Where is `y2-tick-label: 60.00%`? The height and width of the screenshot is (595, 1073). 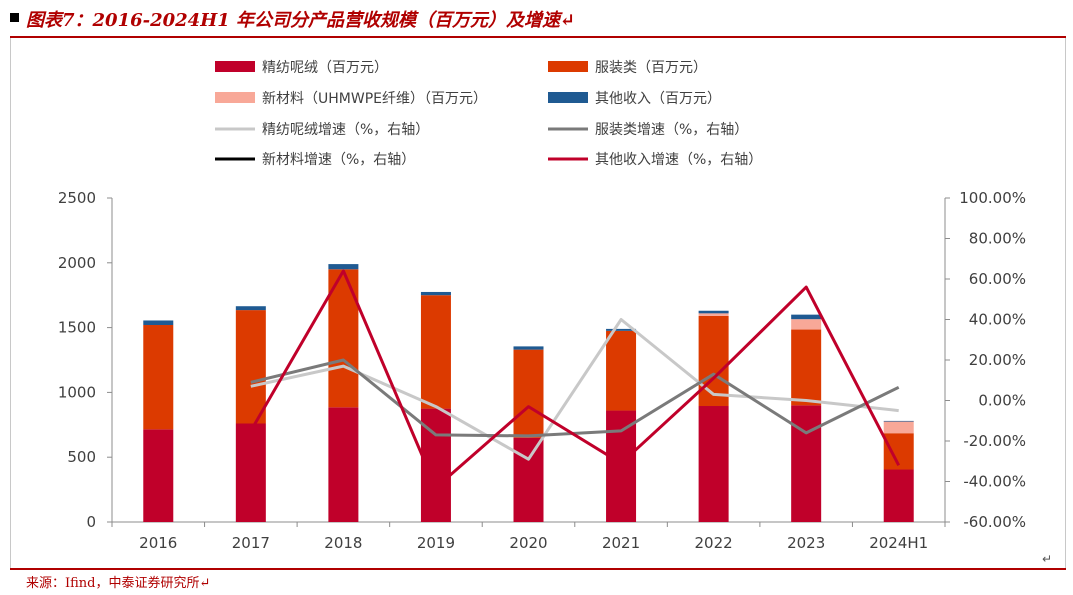 y2-tick-label: 60.00% is located at coordinates (997, 279).